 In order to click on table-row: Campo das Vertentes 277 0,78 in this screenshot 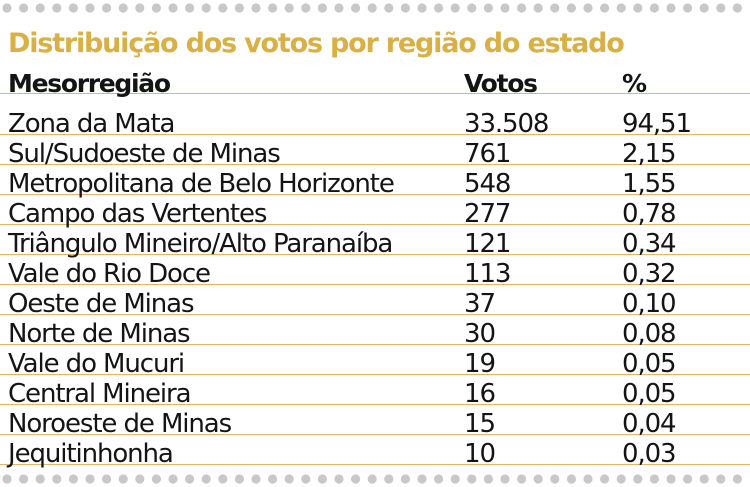, I will do `click(375, 212)`.